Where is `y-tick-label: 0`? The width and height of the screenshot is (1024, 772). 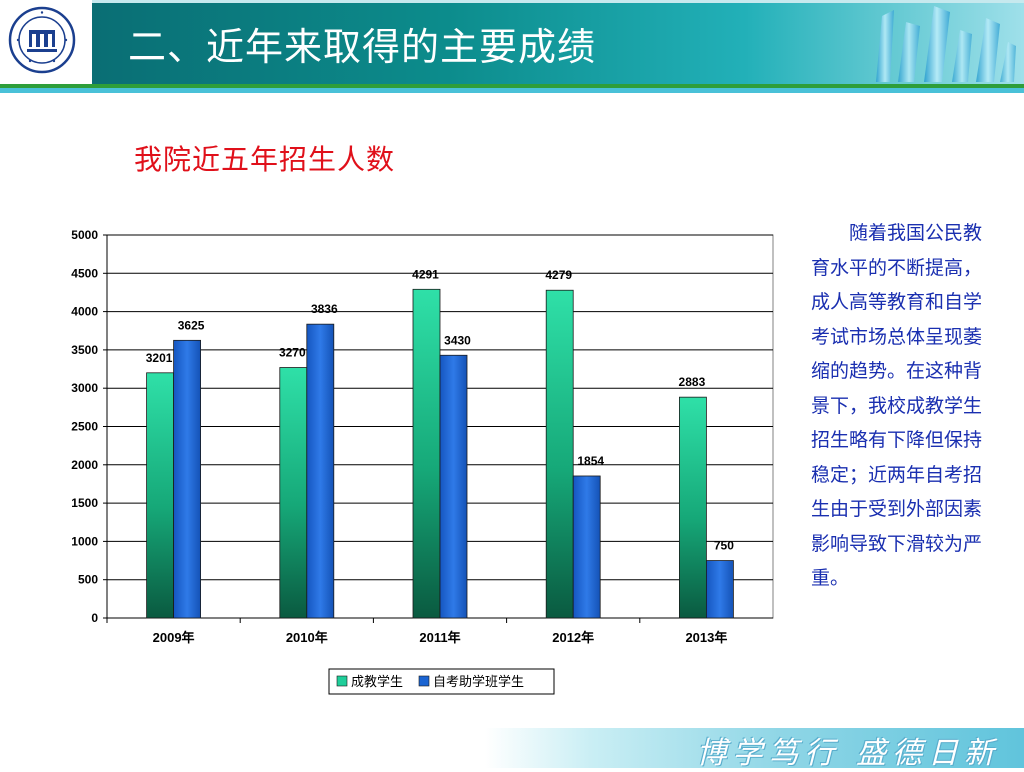 y-tick-label: 0 is located at coordinates (94, 618).